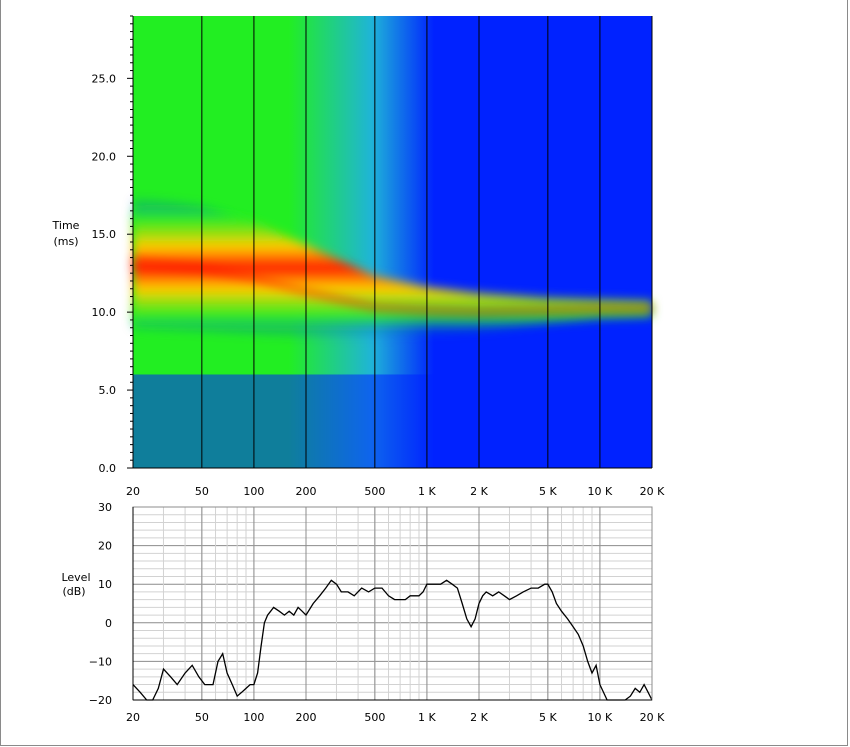  Describe the element at coordinates (66, 225) in the screenshot. I see `y-axis-label-line1: Time` at that location.